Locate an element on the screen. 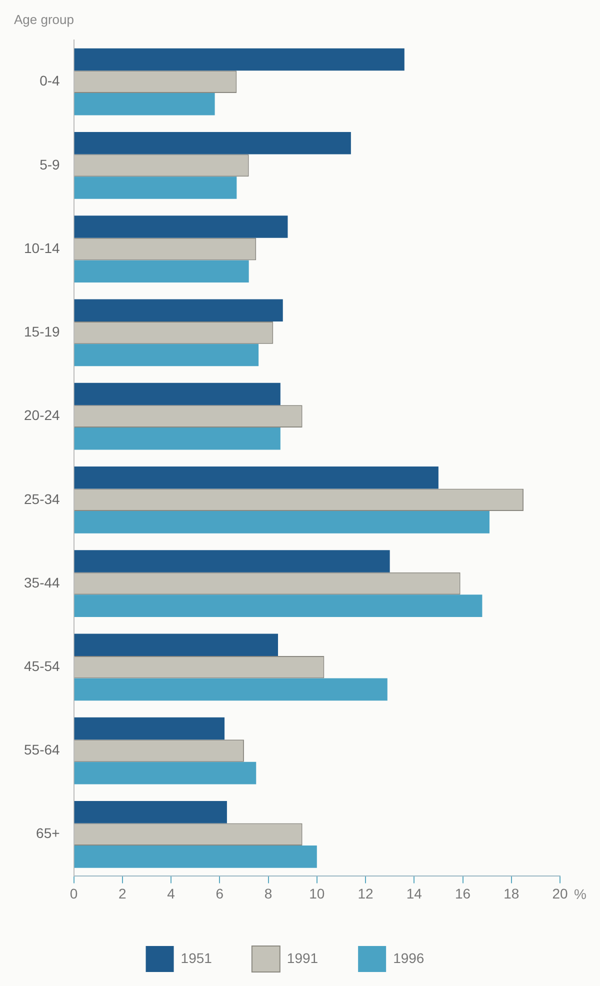 Image resolution: width=600 pixels, height=986 pixels. x-tick-label: 10 is located at coordinates (317, 893).